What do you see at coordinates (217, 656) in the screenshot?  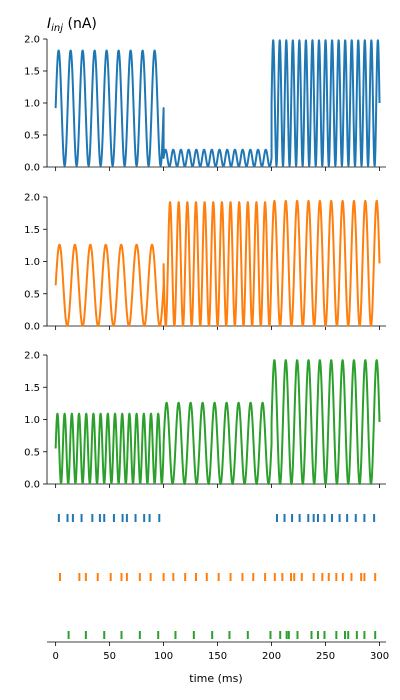 I see `x-tick-label: 150` at bounding box center [217, 656].